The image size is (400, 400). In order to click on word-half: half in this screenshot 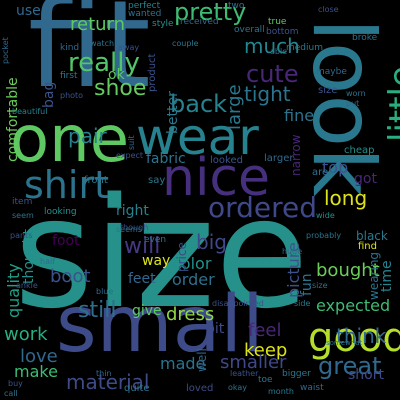, I will do `click(48, 261)`.